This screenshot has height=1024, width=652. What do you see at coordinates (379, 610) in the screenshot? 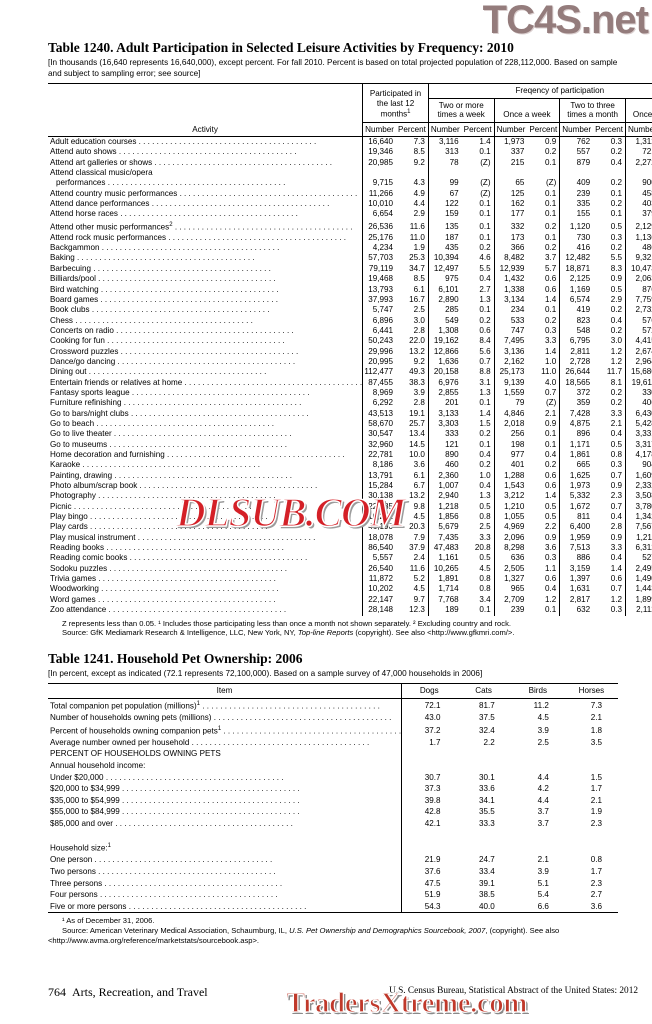
I see `cell-number: 28,148` at bounding box center [379, 610].